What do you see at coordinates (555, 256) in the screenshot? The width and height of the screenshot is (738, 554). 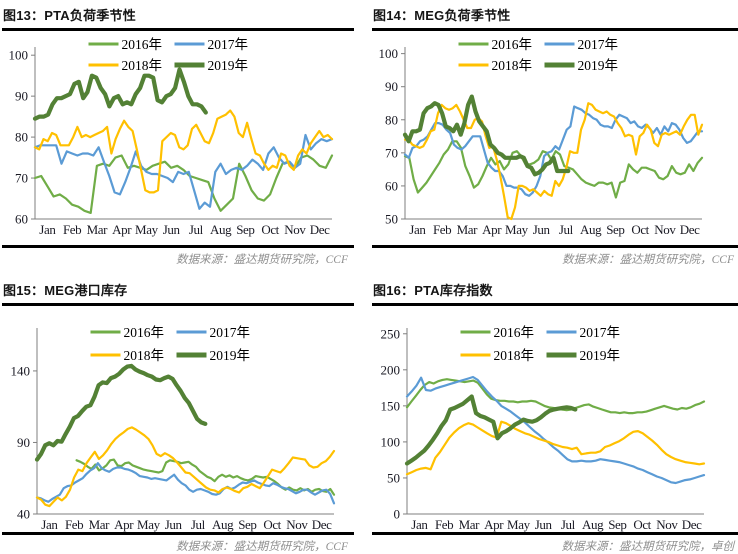 I see `data-source-fig14: 数据来源：盛达期货研究院，CCF` at bounding box center [555, 256].